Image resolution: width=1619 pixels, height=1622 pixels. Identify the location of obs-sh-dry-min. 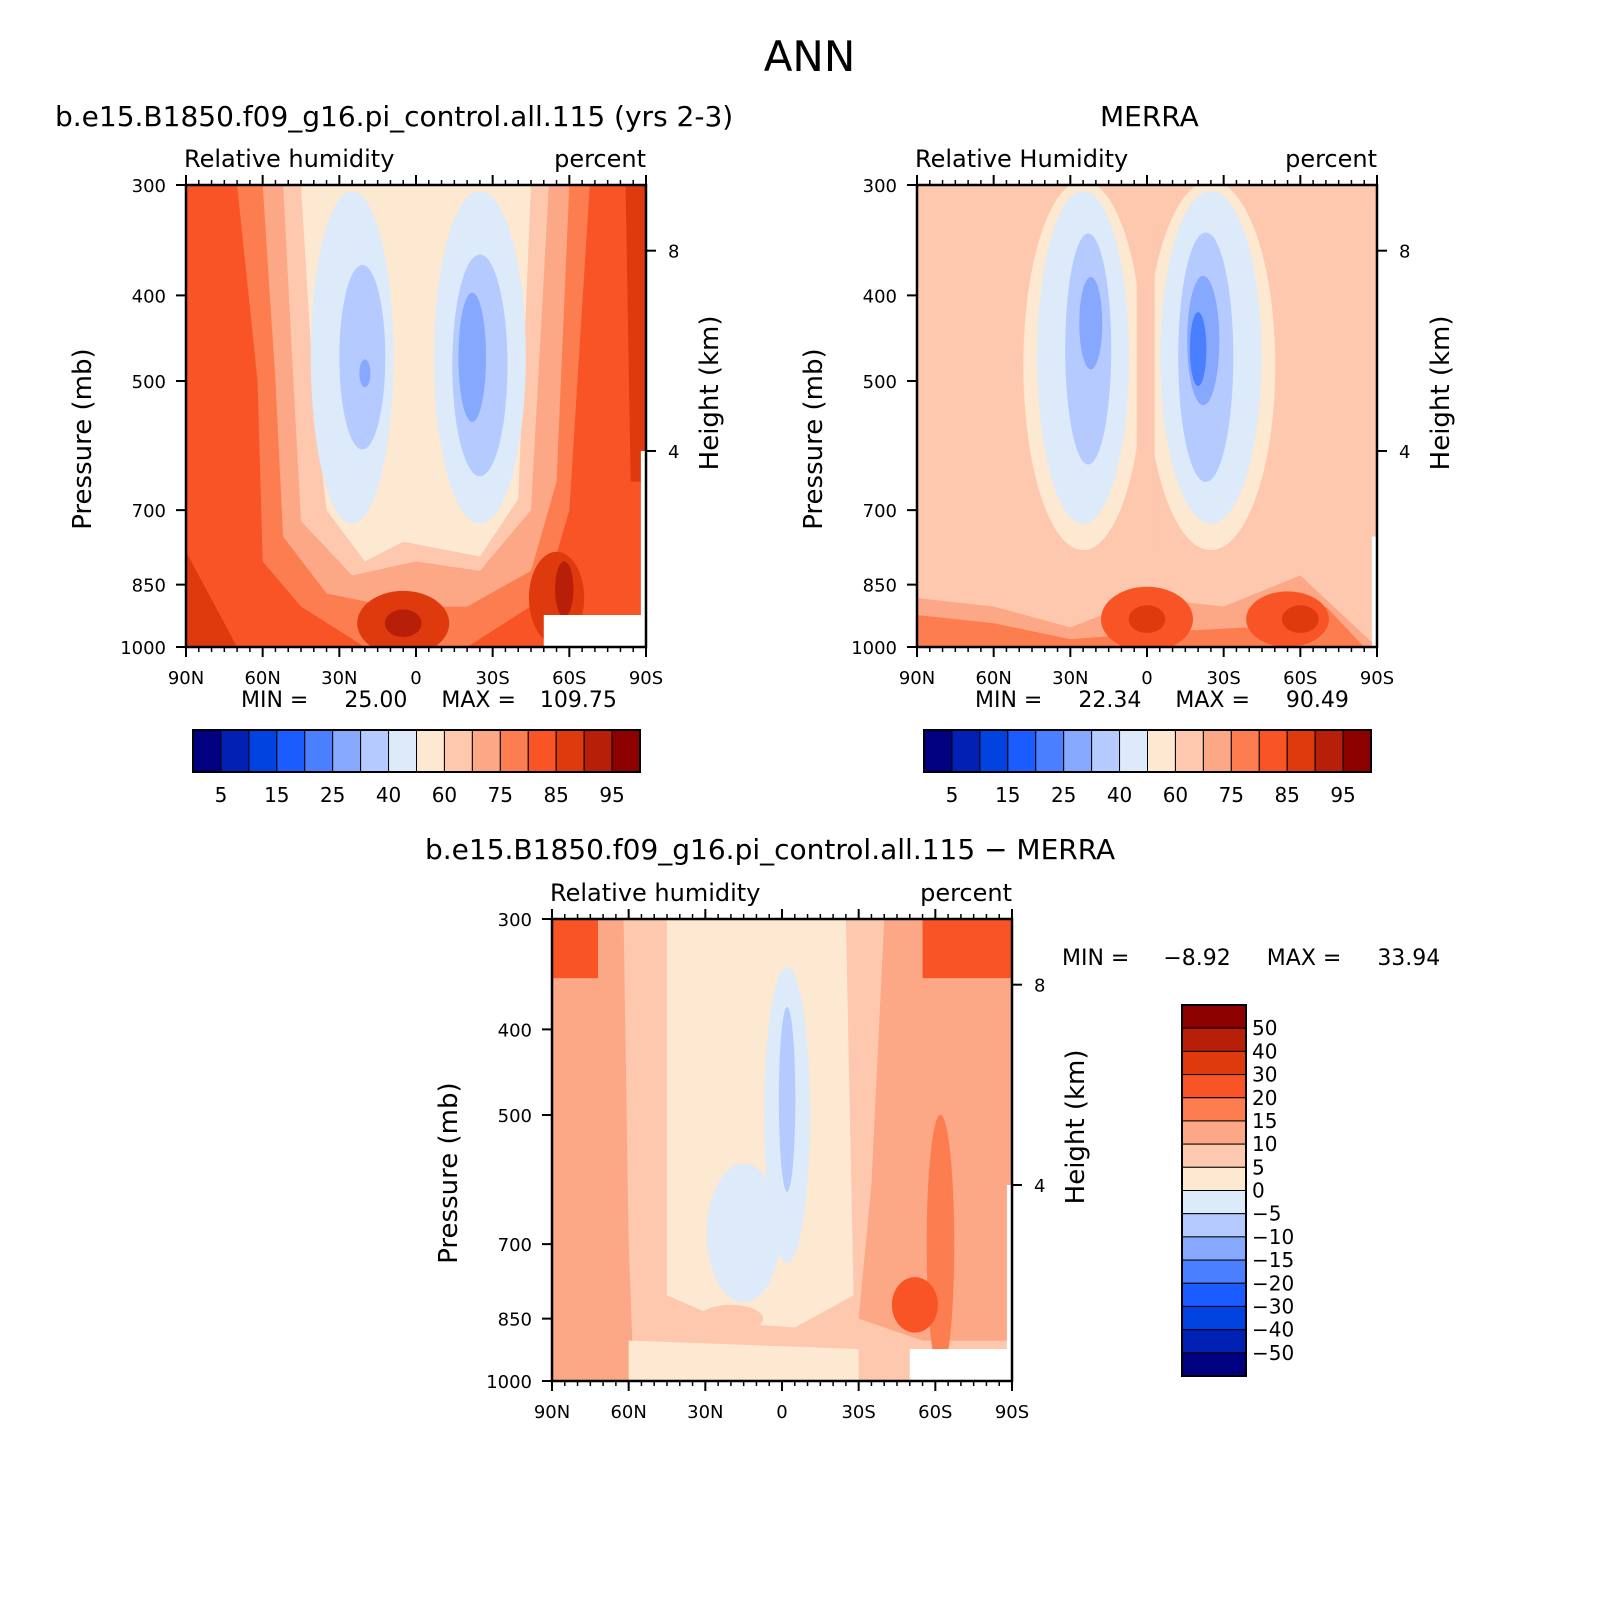
(1198, 349).